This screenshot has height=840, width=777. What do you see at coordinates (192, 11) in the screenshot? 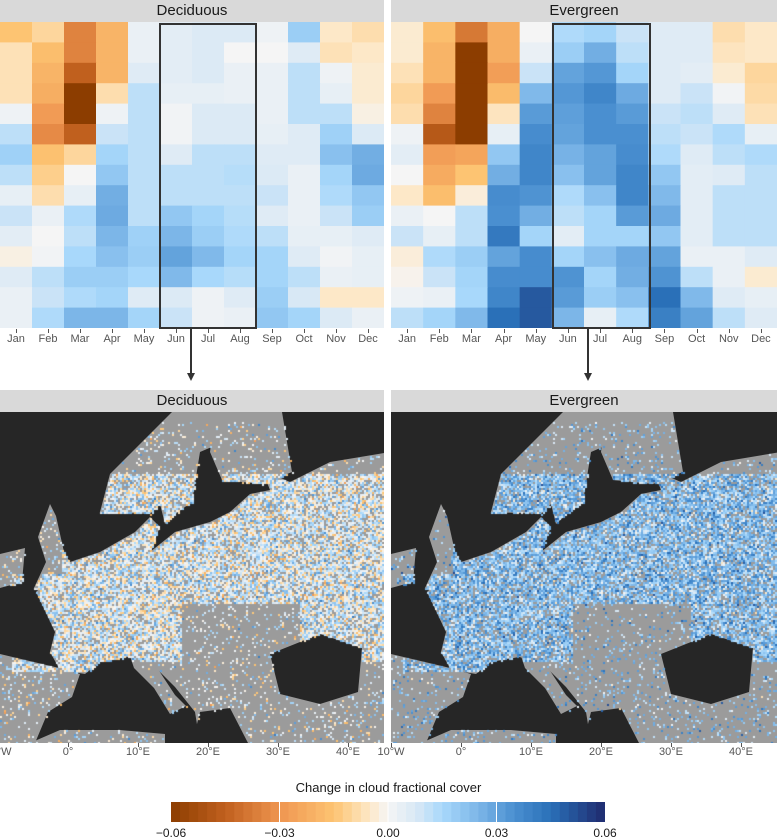
I see `heatmap-title-deciduous: Deciduous` at bounding box center [192, 11].